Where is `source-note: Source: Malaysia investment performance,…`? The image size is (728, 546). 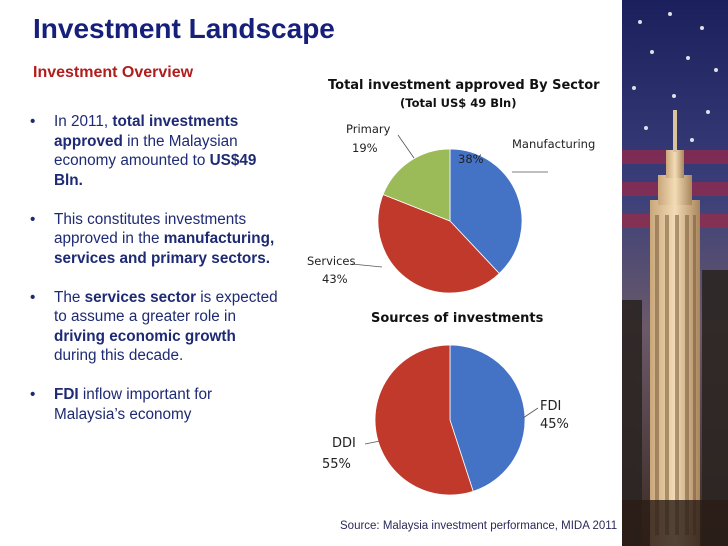 source-note: Source: Malaysia investment performance,… is located at coordinates (479, 526).